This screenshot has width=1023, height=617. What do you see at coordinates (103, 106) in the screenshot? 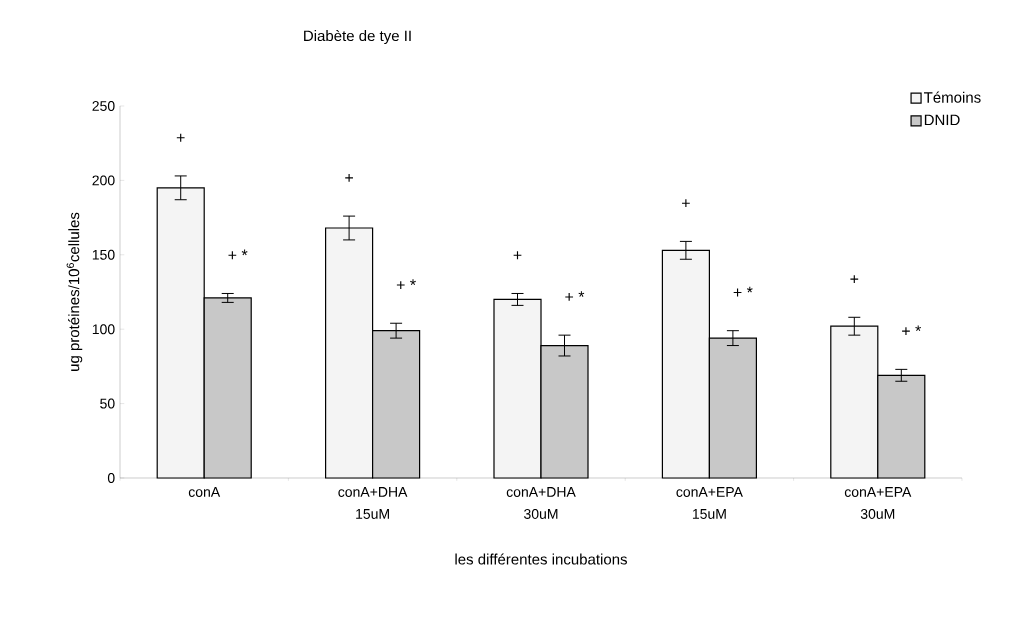
I see `y-tick-label: 250` at bounding box center [103, 106].